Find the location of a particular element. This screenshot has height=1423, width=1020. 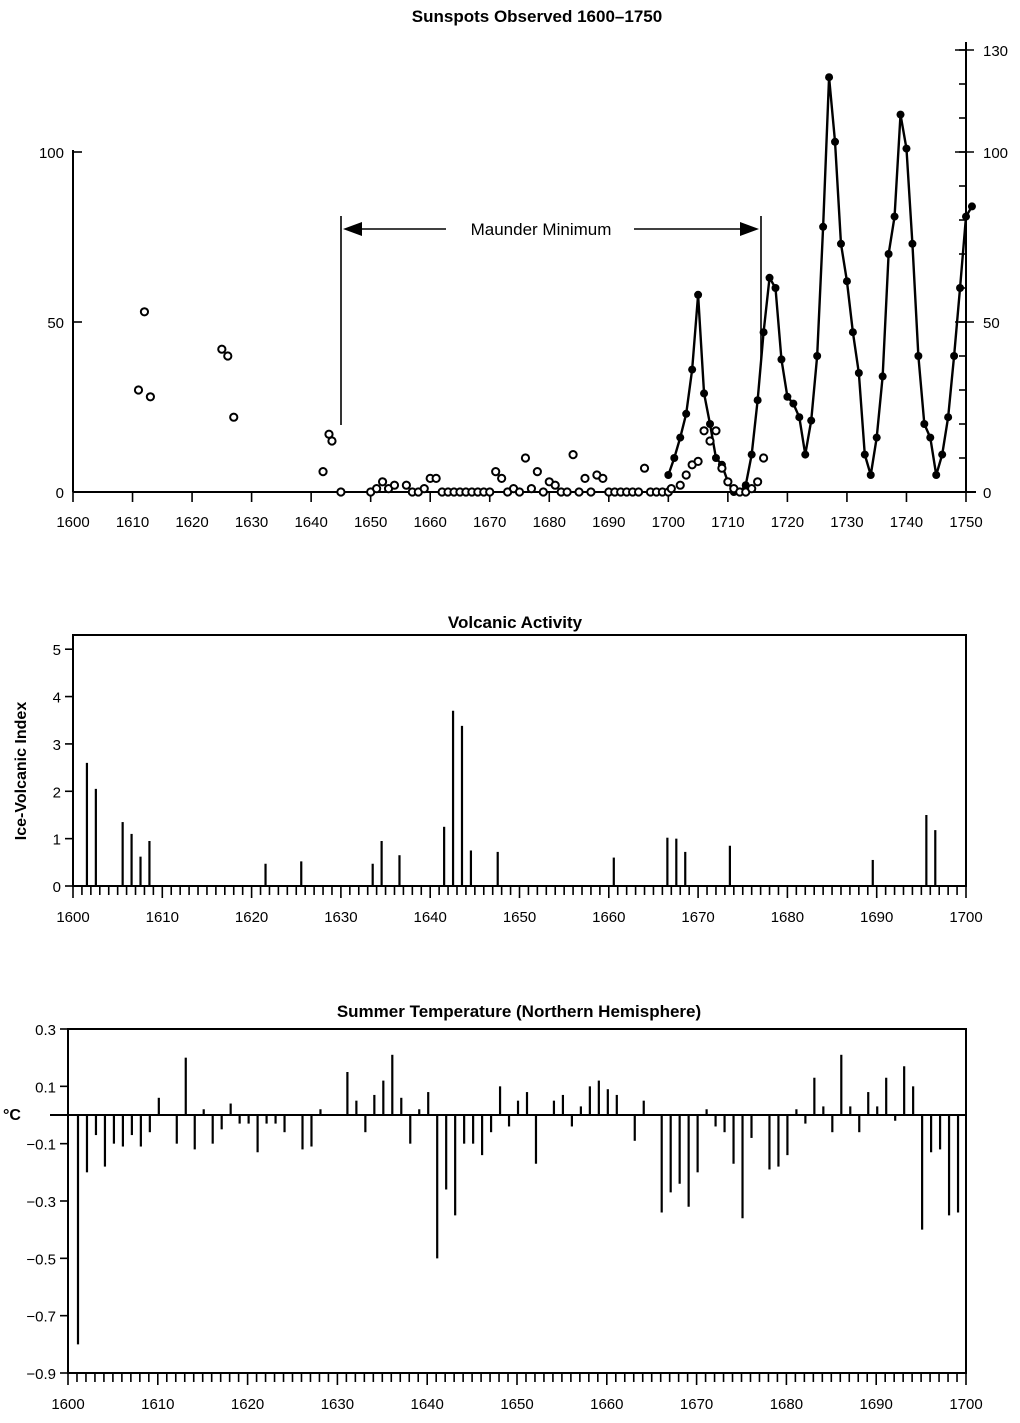

volcanic-title: Volcanic Activity is located at coordinates (515, 622).